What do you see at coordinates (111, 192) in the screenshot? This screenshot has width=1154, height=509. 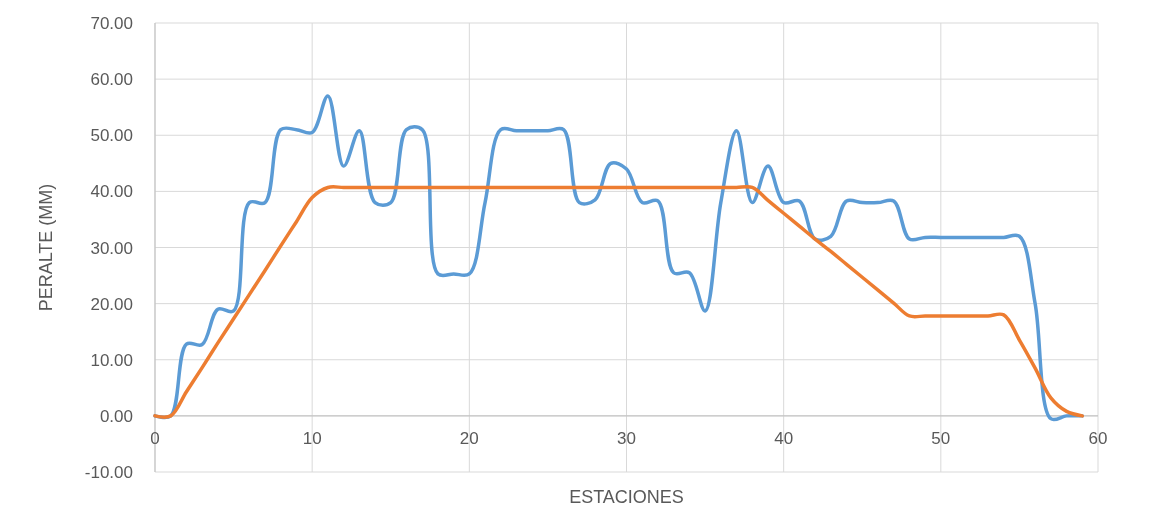 I see `y-tick-label: 40.00` at bounding box center [111, 192].